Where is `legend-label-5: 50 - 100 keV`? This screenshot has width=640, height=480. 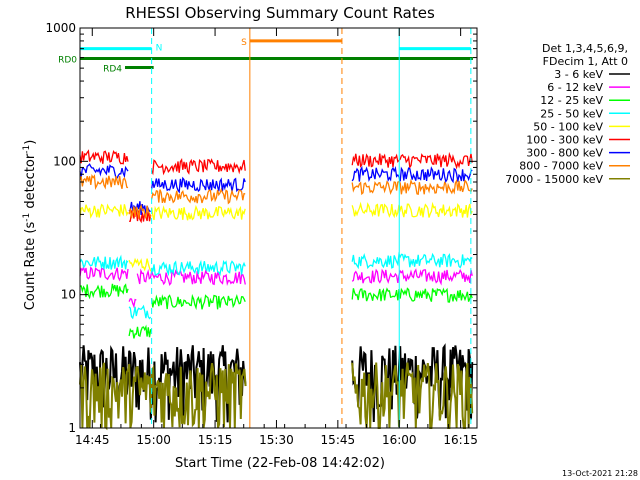 legend-label-5: 50 - 100 keV is located at coordinates (568, 126).